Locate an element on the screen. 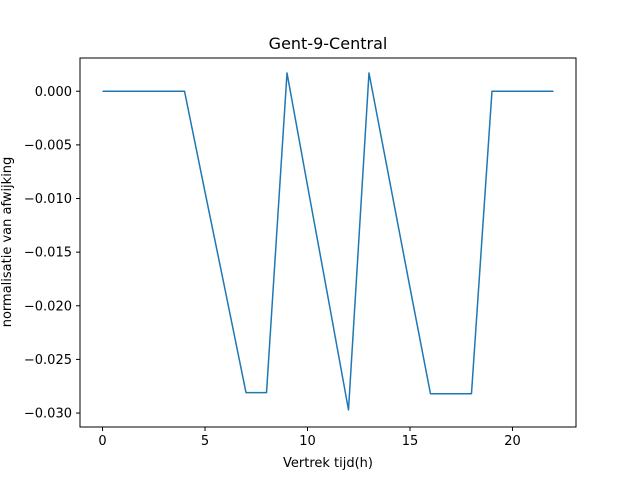  x-tick-label: 15 is located at coordinates (410, 441).